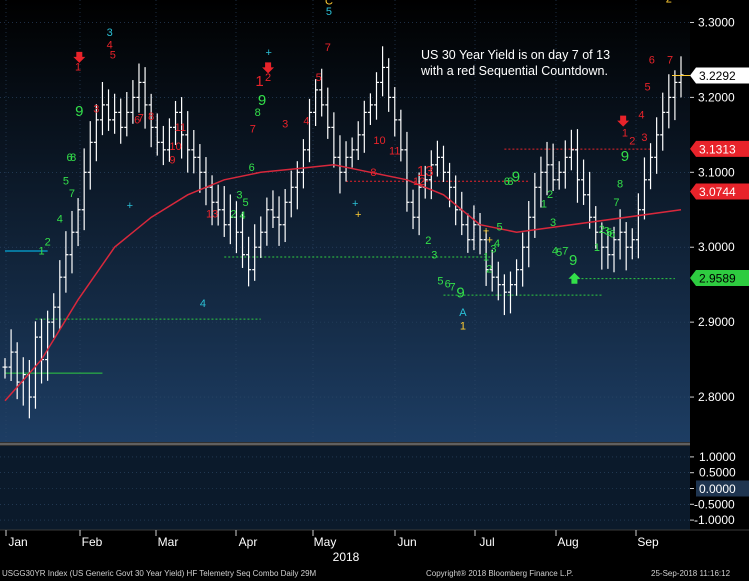  Describe the element at coordinates (717, 489) in the screenshot. I see `lower-value-label: 0.0000` at that location.